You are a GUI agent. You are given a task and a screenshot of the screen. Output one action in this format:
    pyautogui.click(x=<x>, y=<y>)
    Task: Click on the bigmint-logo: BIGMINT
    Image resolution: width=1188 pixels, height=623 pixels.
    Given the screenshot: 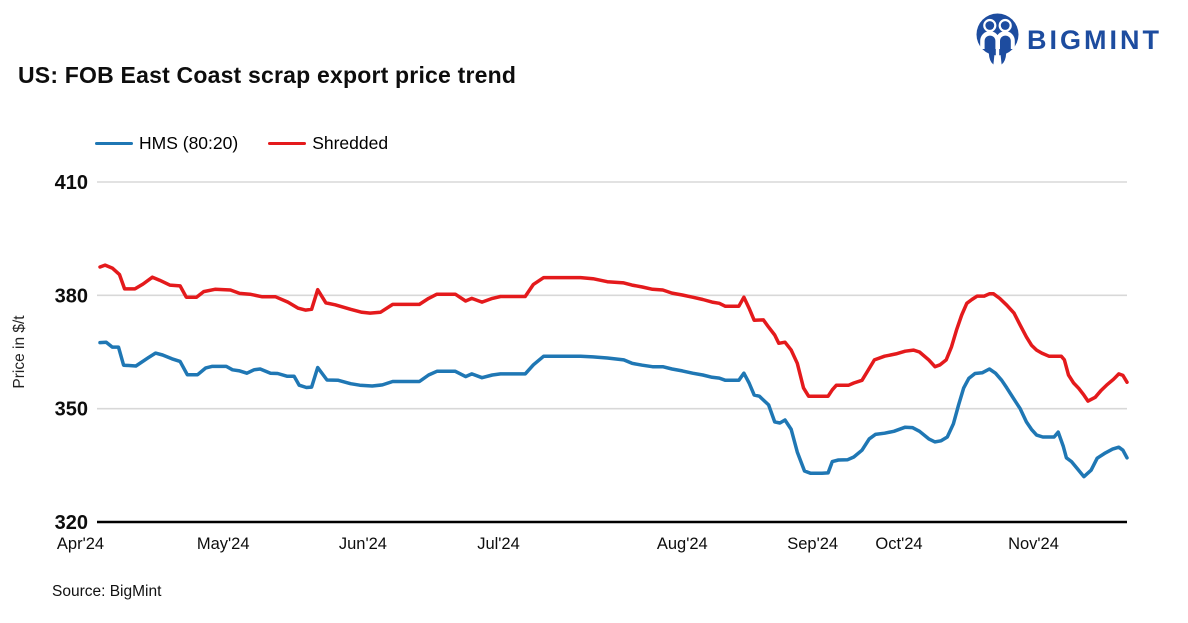 What is the action you would take?
    pyautogui.click(x=1068, y=40)
    